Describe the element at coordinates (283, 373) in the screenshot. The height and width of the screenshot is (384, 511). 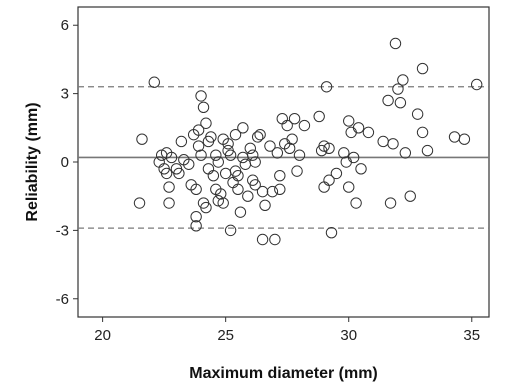
I see `x-axis-title: Maximum diameter (mm)` at that location.